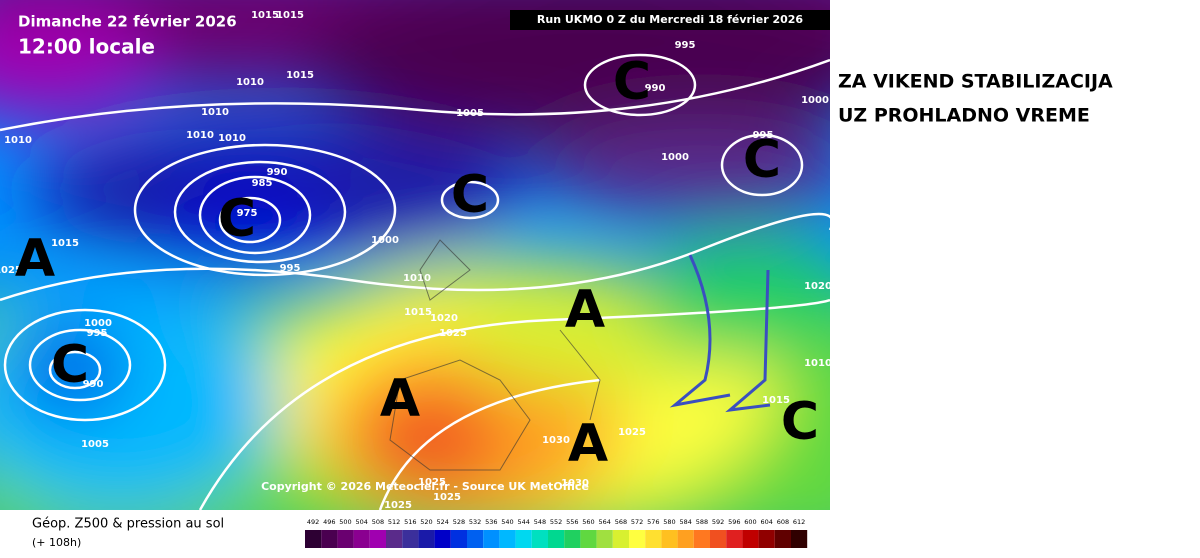 The height and width of the screenshot is (558, 1200). I want to click on colorbar-label: 608, so click(783, 522).